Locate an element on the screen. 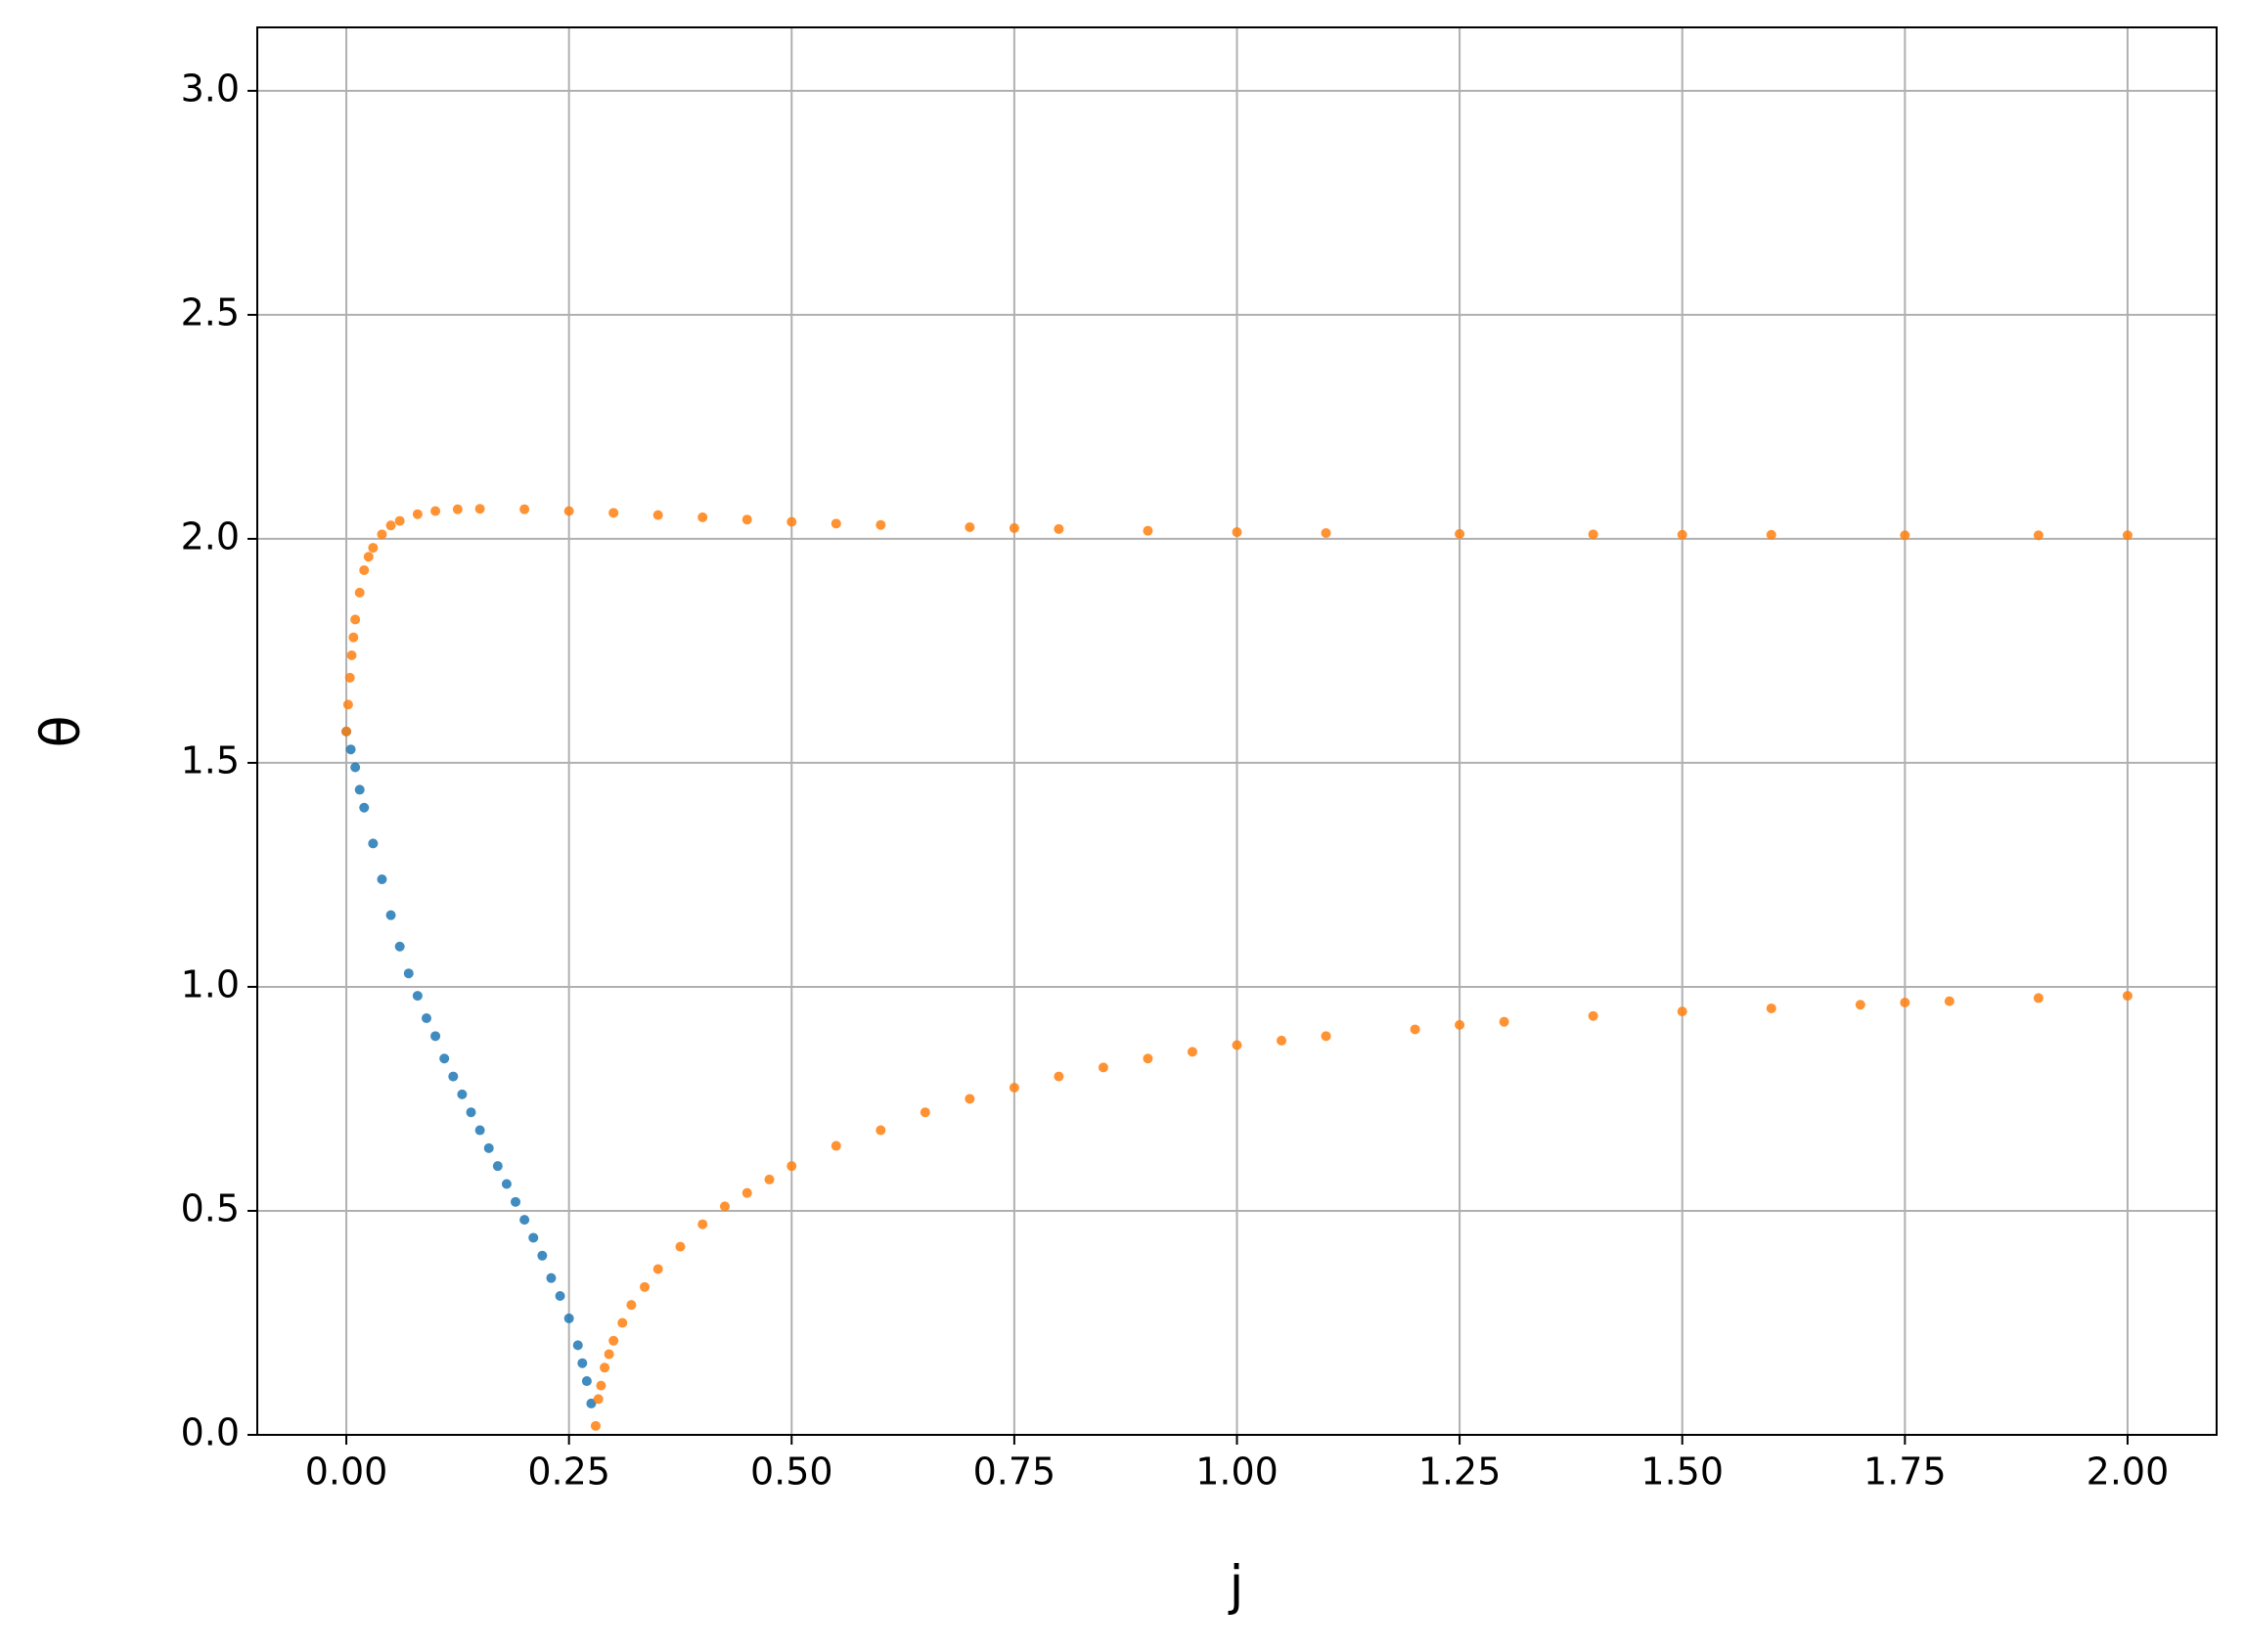  x-tick-label: 1.50 is located at coordinates (1682, 1473).